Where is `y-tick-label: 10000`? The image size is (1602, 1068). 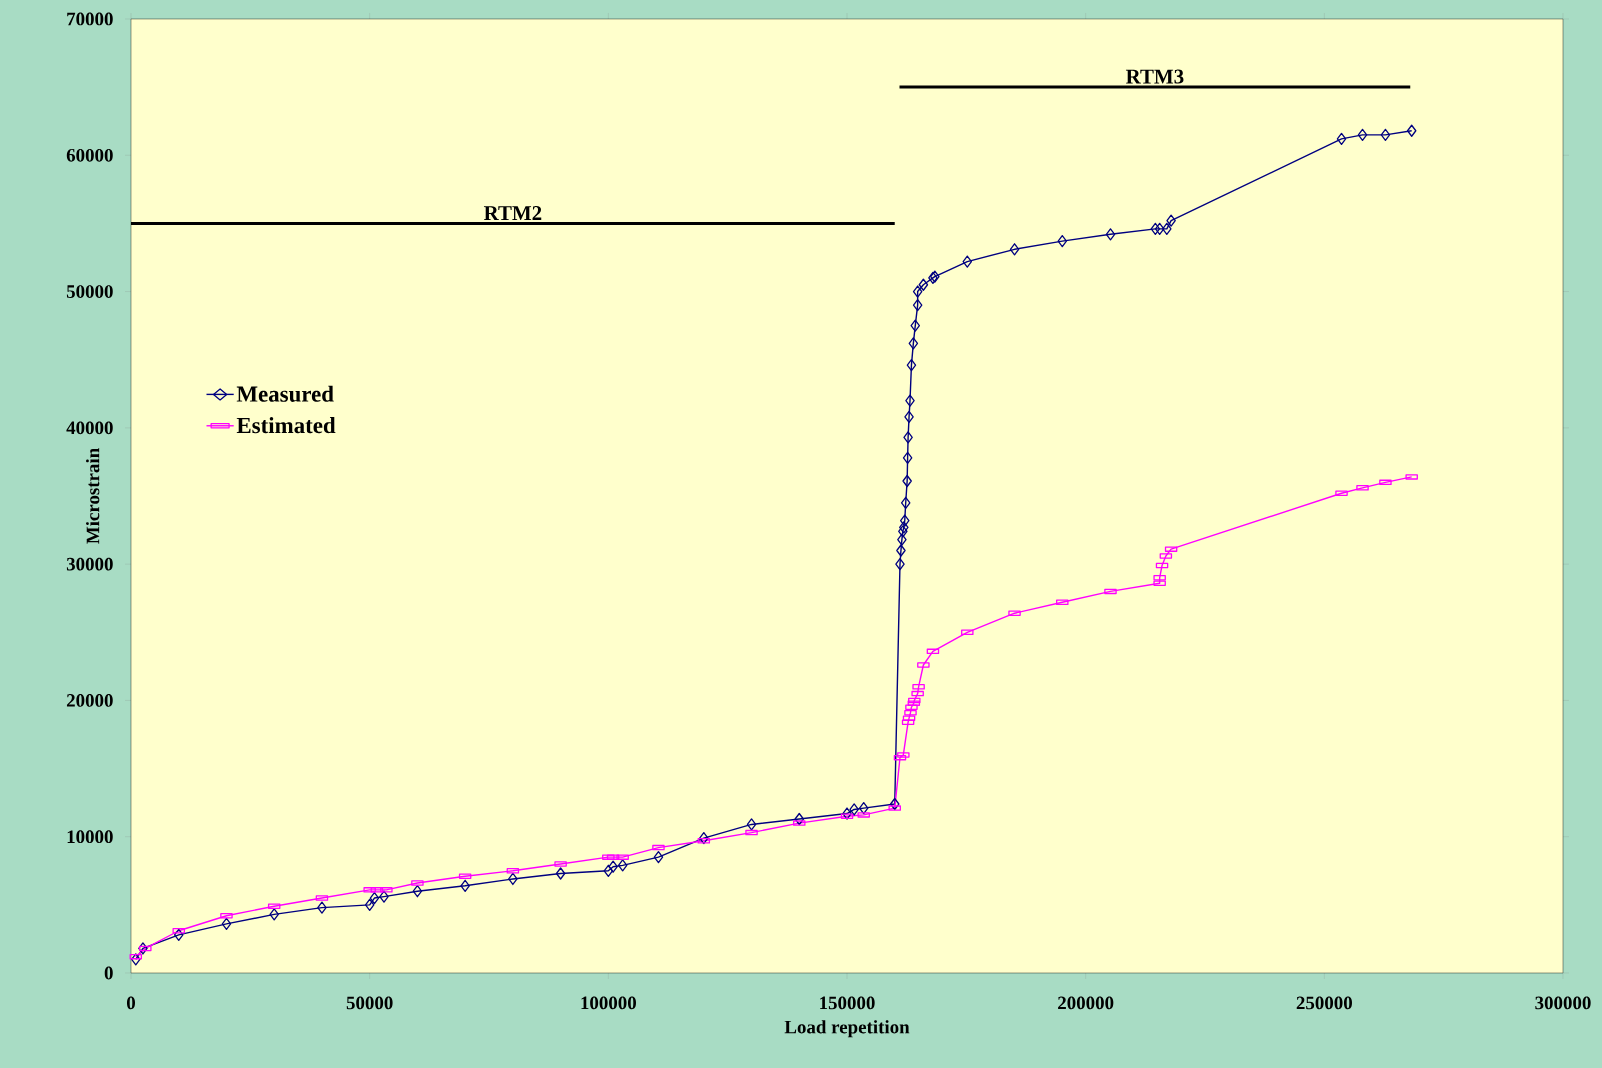
y-tick-label: 10000 is located at coordinates (90, 837).